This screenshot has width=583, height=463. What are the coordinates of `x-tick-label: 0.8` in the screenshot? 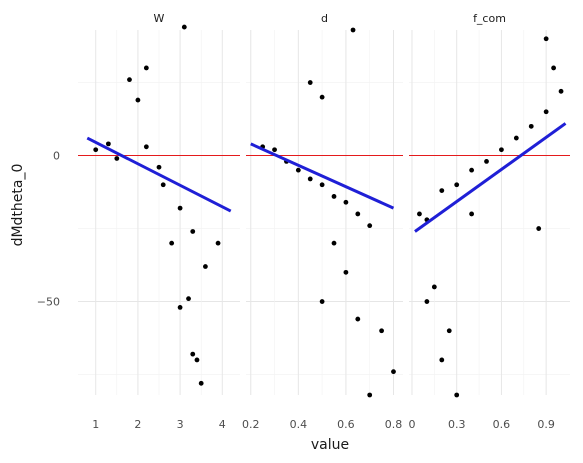 It's located at (394, 424).